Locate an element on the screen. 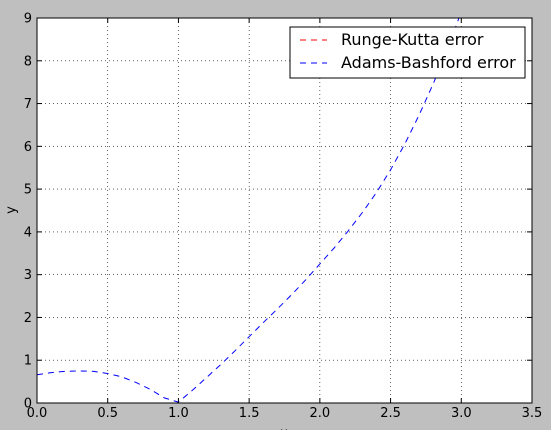 This screenshot has width=551, height=430. y-tick-label: 0 is located at coordinates (28, 404).